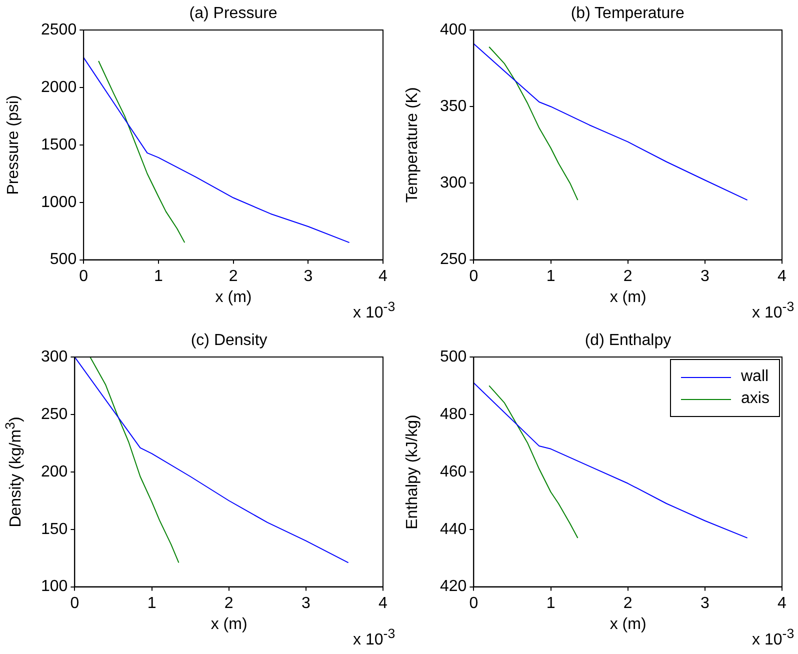 The height and width of the screenshot is (654, 798). I want to click on y-tick-label: 460, so click(453, 471).